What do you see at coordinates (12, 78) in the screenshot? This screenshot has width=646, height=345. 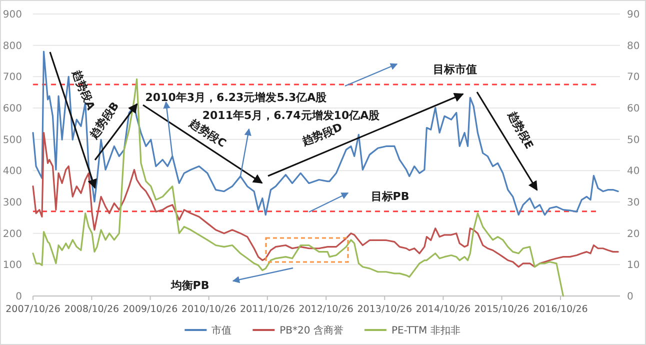 I see `y-tick-label: 700` at bounding box center [12, 78].